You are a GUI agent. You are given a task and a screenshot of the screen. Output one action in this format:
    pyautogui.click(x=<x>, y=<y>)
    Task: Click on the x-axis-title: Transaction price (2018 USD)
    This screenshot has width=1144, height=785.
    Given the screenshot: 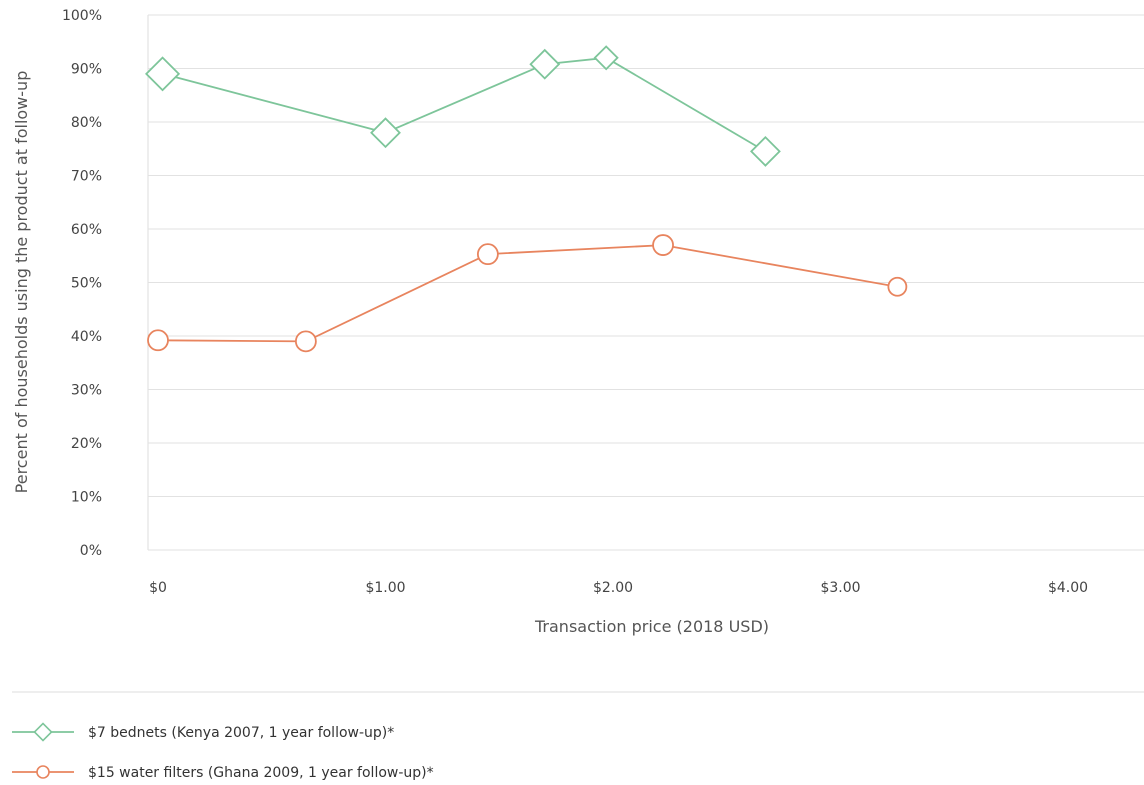 What is the action you would take?
    pyautogui.click(x=651, y=626)
    